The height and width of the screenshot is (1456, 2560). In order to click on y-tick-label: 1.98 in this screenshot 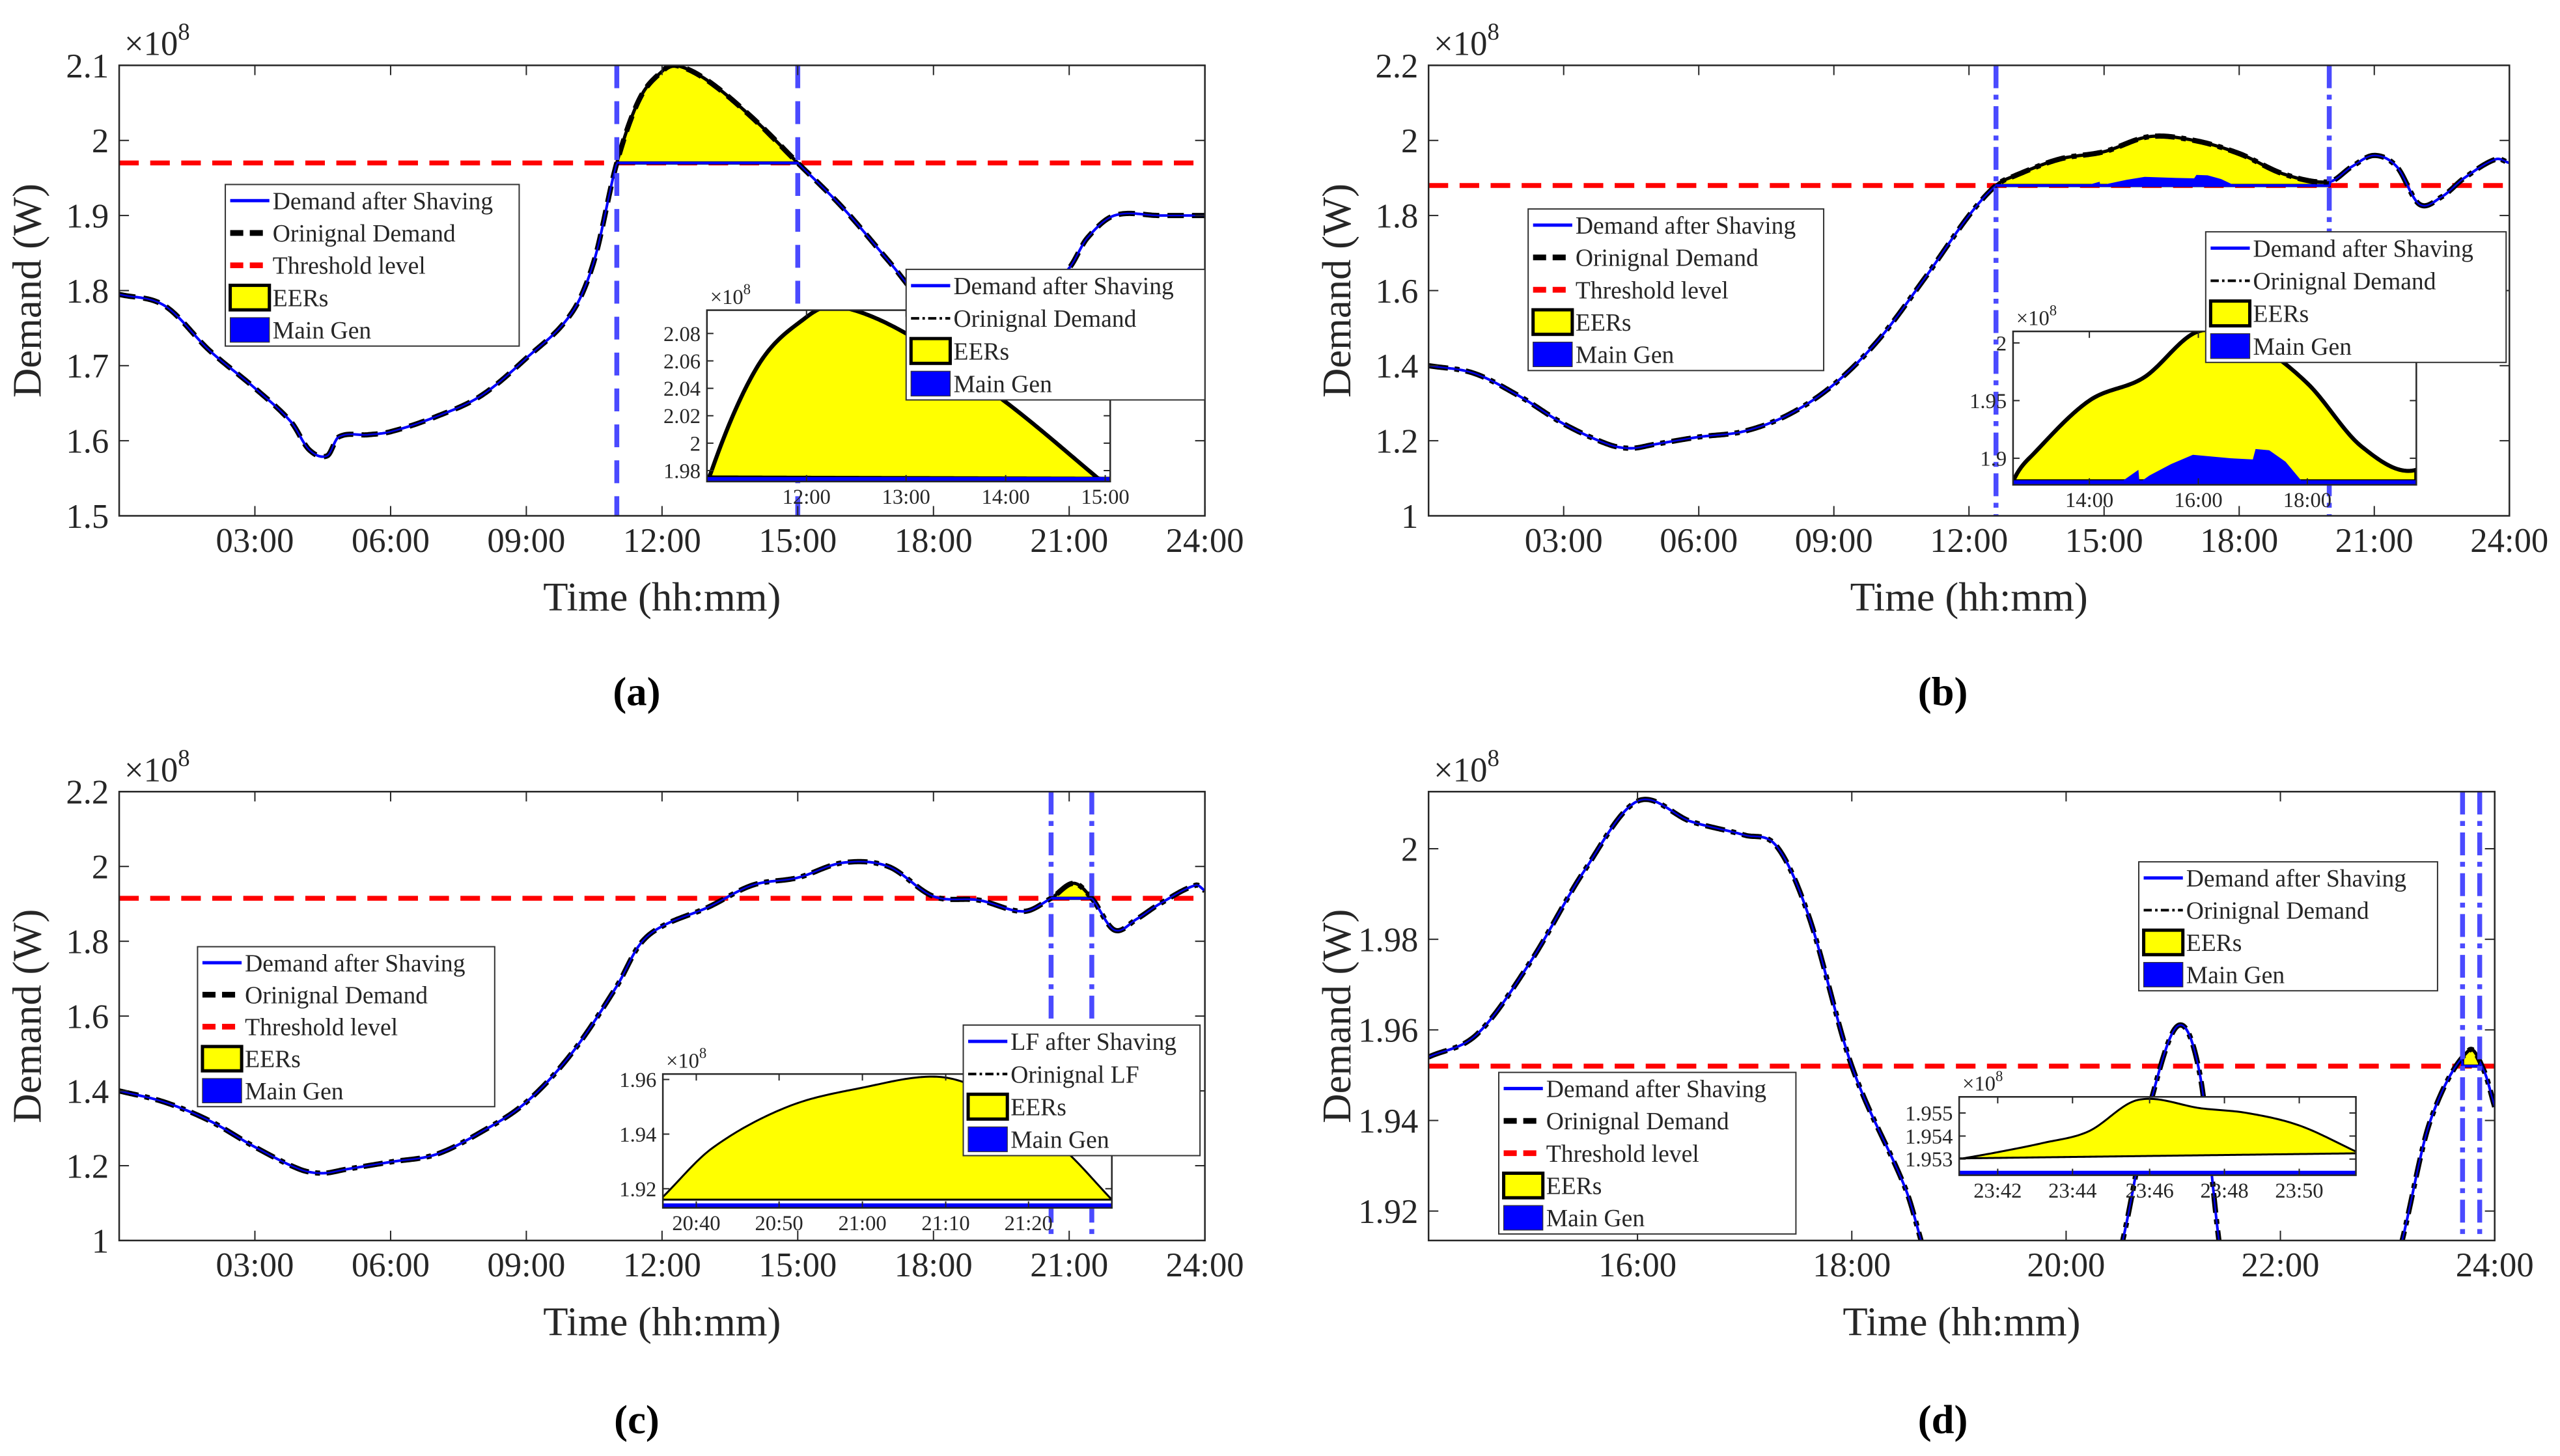, I will do `click(682, 472)`.